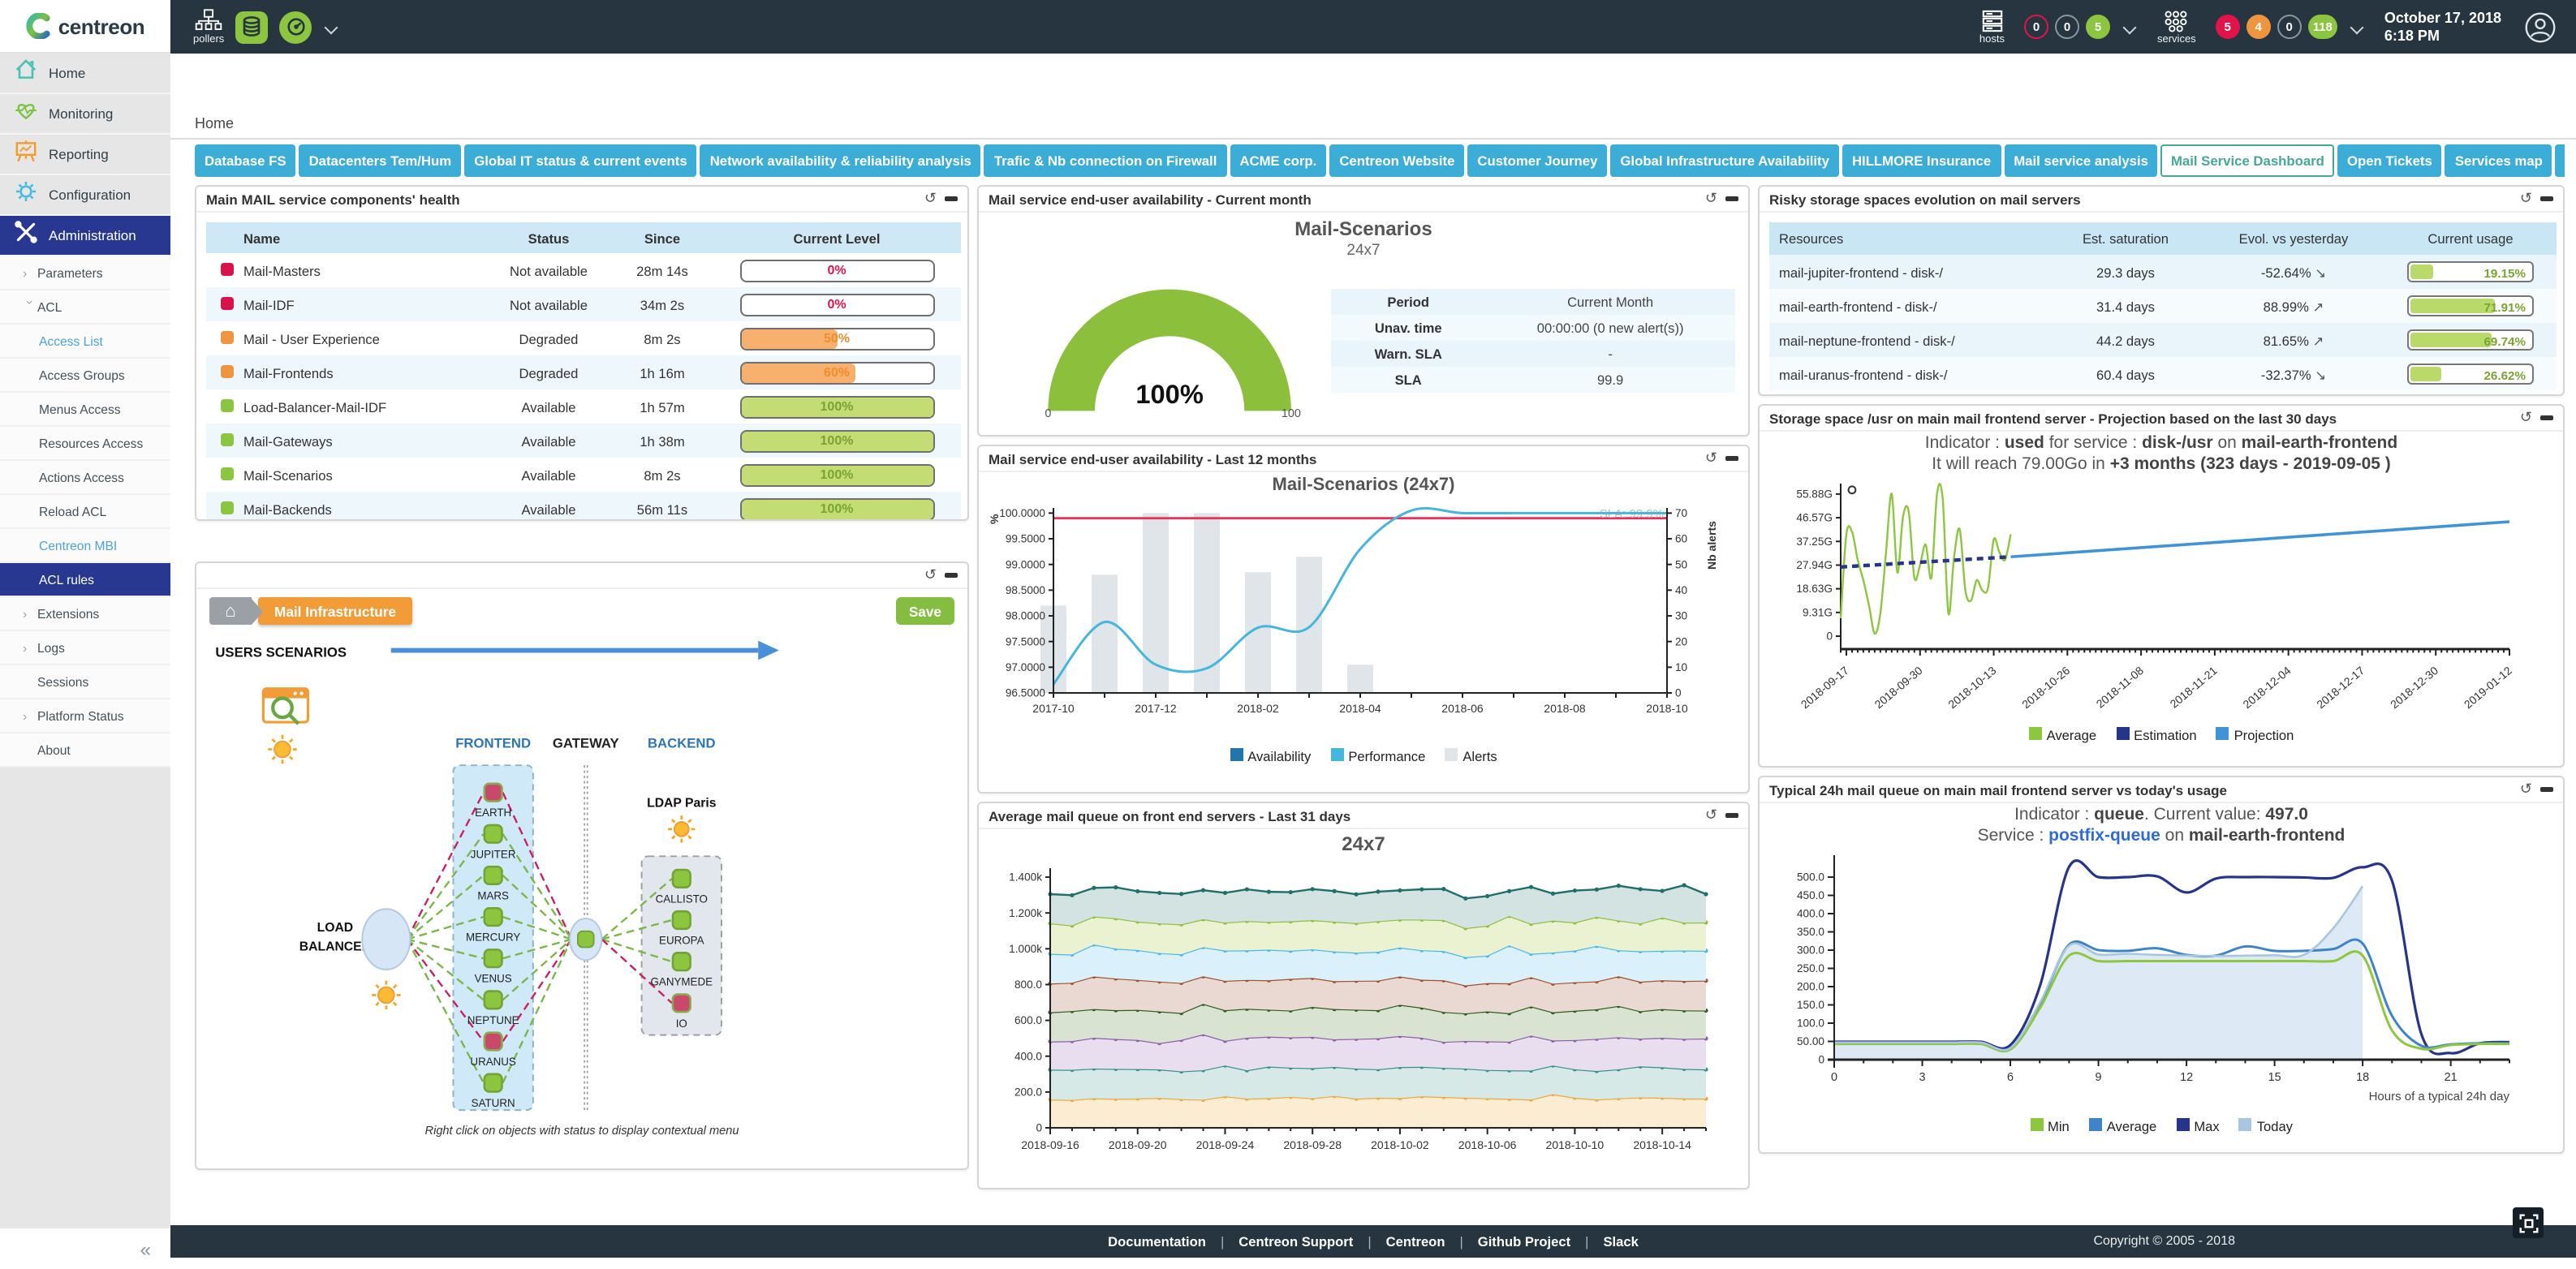 The width and height of the screenshot is (2576, 1269). I want to click on tab-mail-service-analysis: Mail service analysis, so click(2081, 160).